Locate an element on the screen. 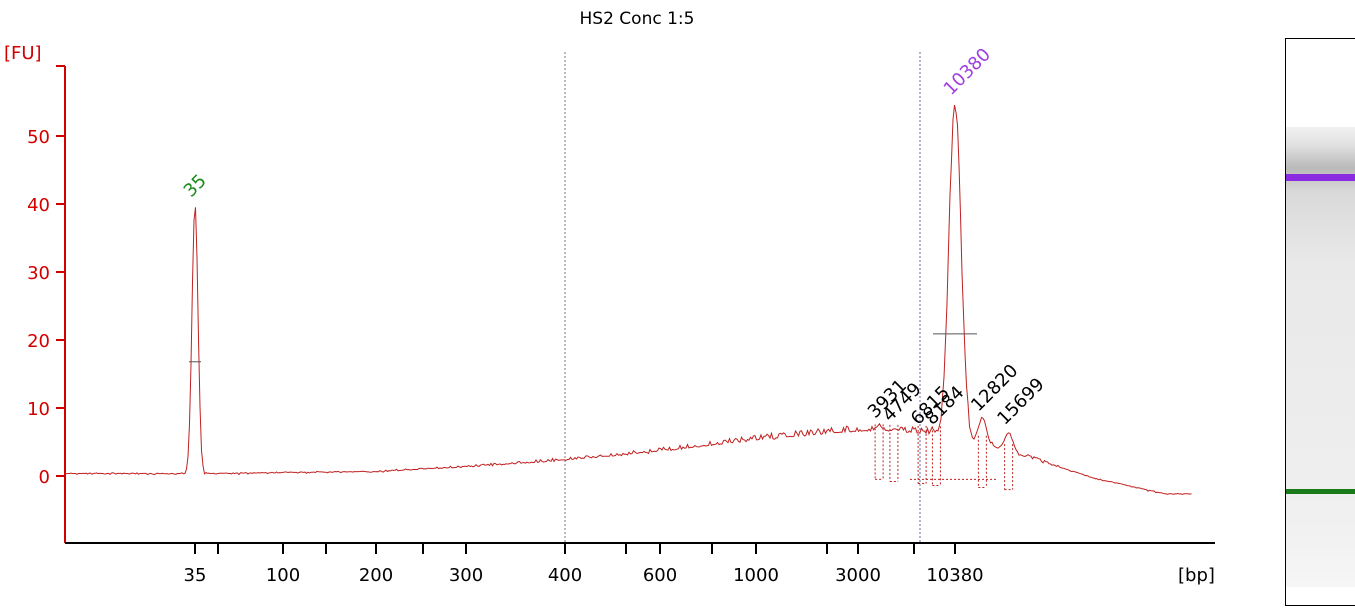 Image resolution: width=1355 pixels, height=609 pixels. y-tick-label-20: 20 is located at coordinates (38, 341).